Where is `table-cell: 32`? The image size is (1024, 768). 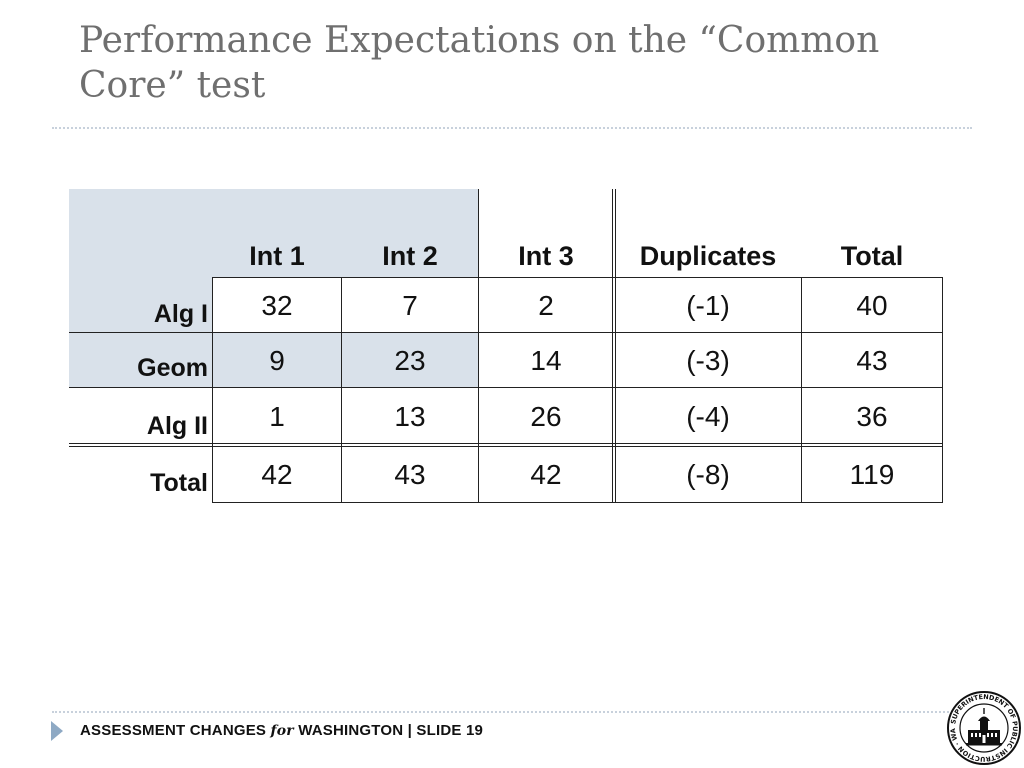
table-cell: 32 is located at coordinates (277, 305).